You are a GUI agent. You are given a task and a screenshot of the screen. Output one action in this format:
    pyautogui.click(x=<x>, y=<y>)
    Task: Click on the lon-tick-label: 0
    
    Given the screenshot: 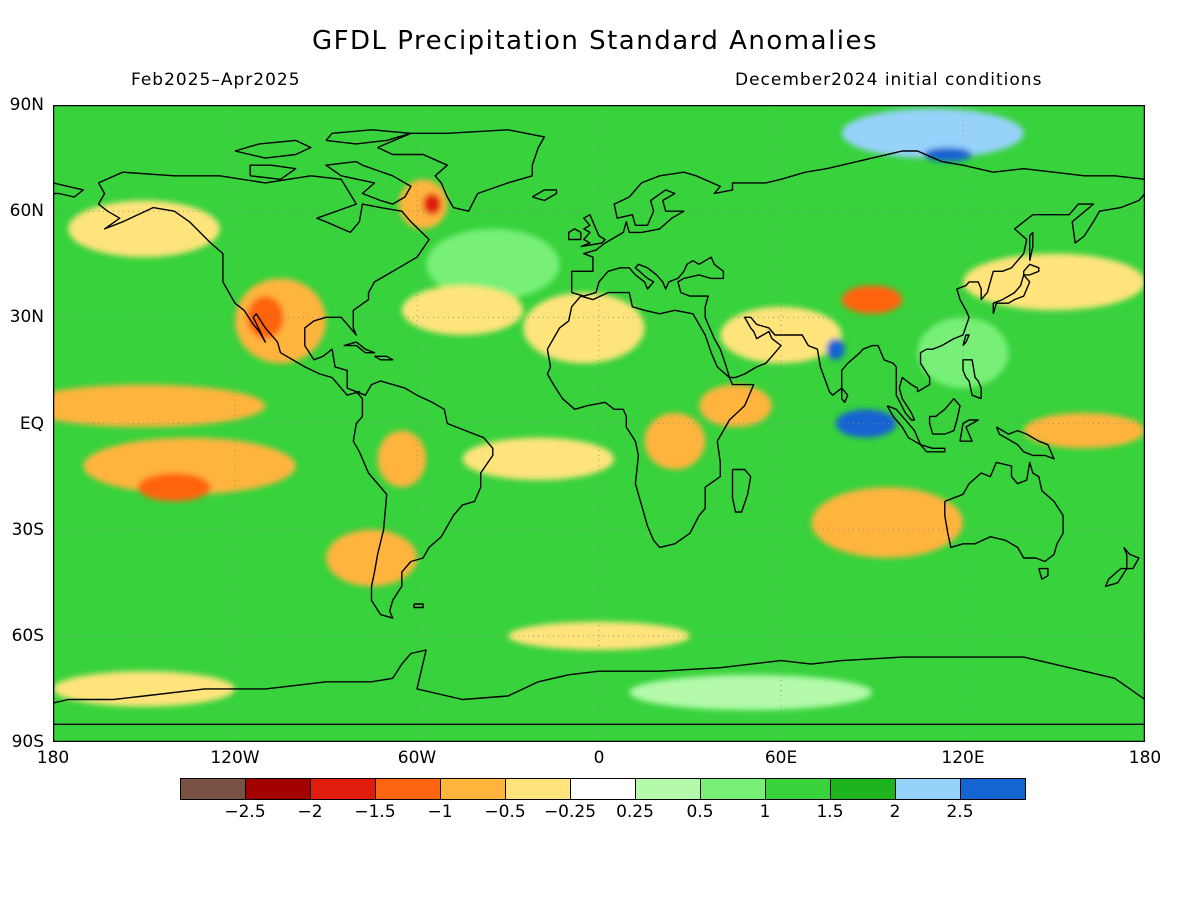 What is the action you would take?
    pyautogui.click(x=599, y=758)
    